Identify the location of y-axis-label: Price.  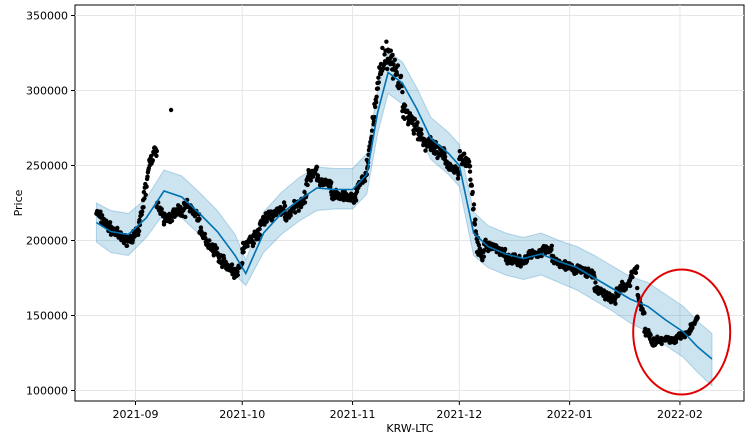
(18, 202).